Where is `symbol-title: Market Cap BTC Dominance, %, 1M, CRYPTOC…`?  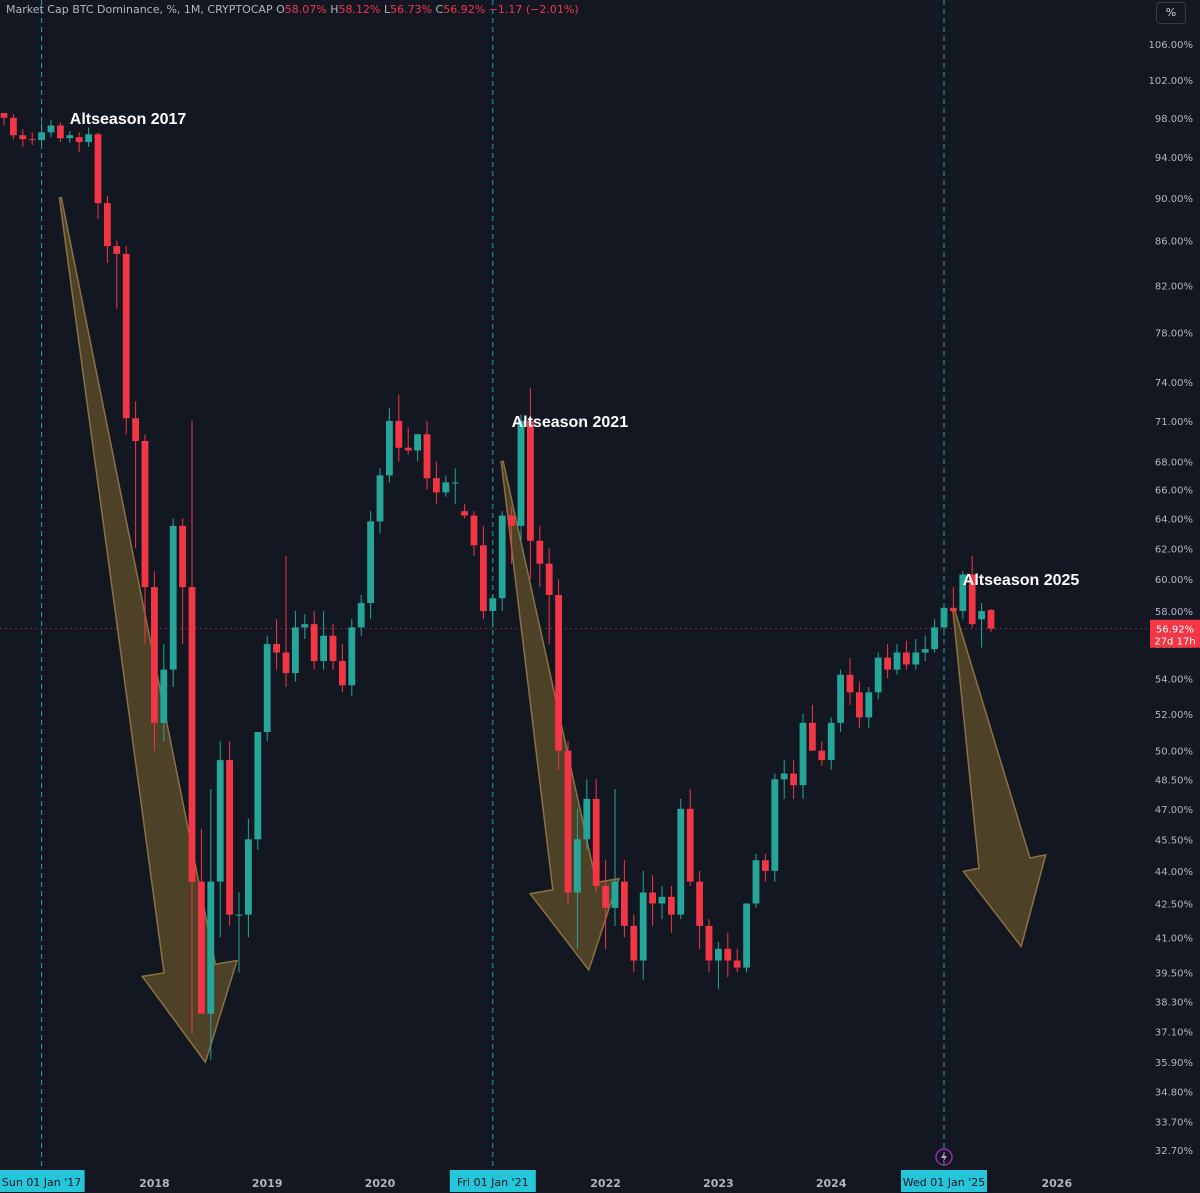
symbol-title: Market Cap BTC Dominance, %, 1M, CRYPTOC… is located at coordinates (139, 9).